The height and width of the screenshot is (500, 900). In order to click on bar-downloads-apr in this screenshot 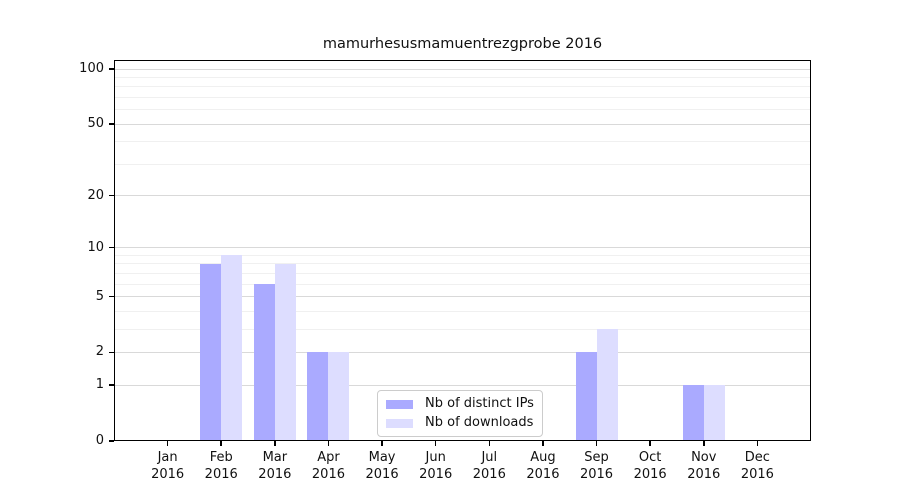, I will do `click(339, 396)`.